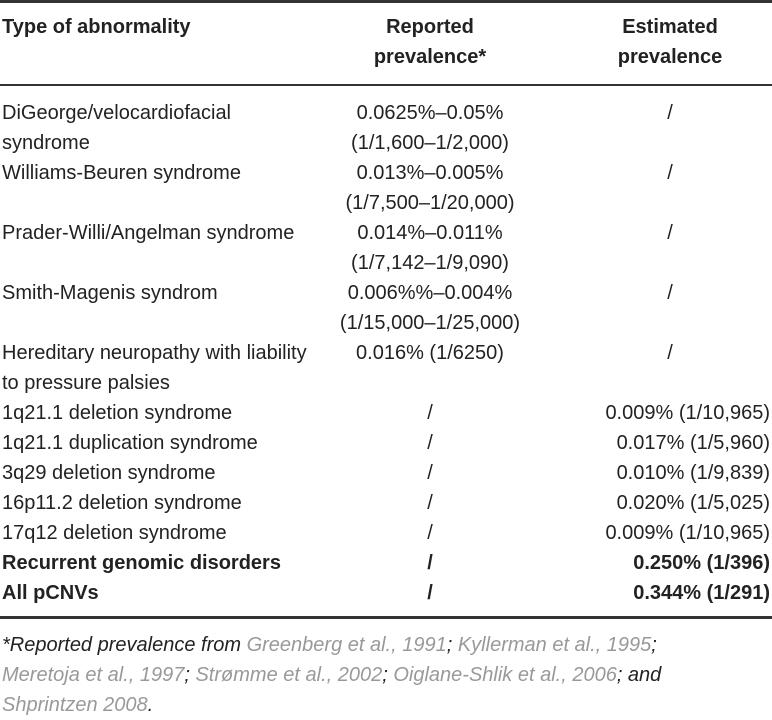 The image size is (772, 720). Describe the element at coordinates (639, 675) in the screenshot. I see `footnote-sep: ; and` at that location.